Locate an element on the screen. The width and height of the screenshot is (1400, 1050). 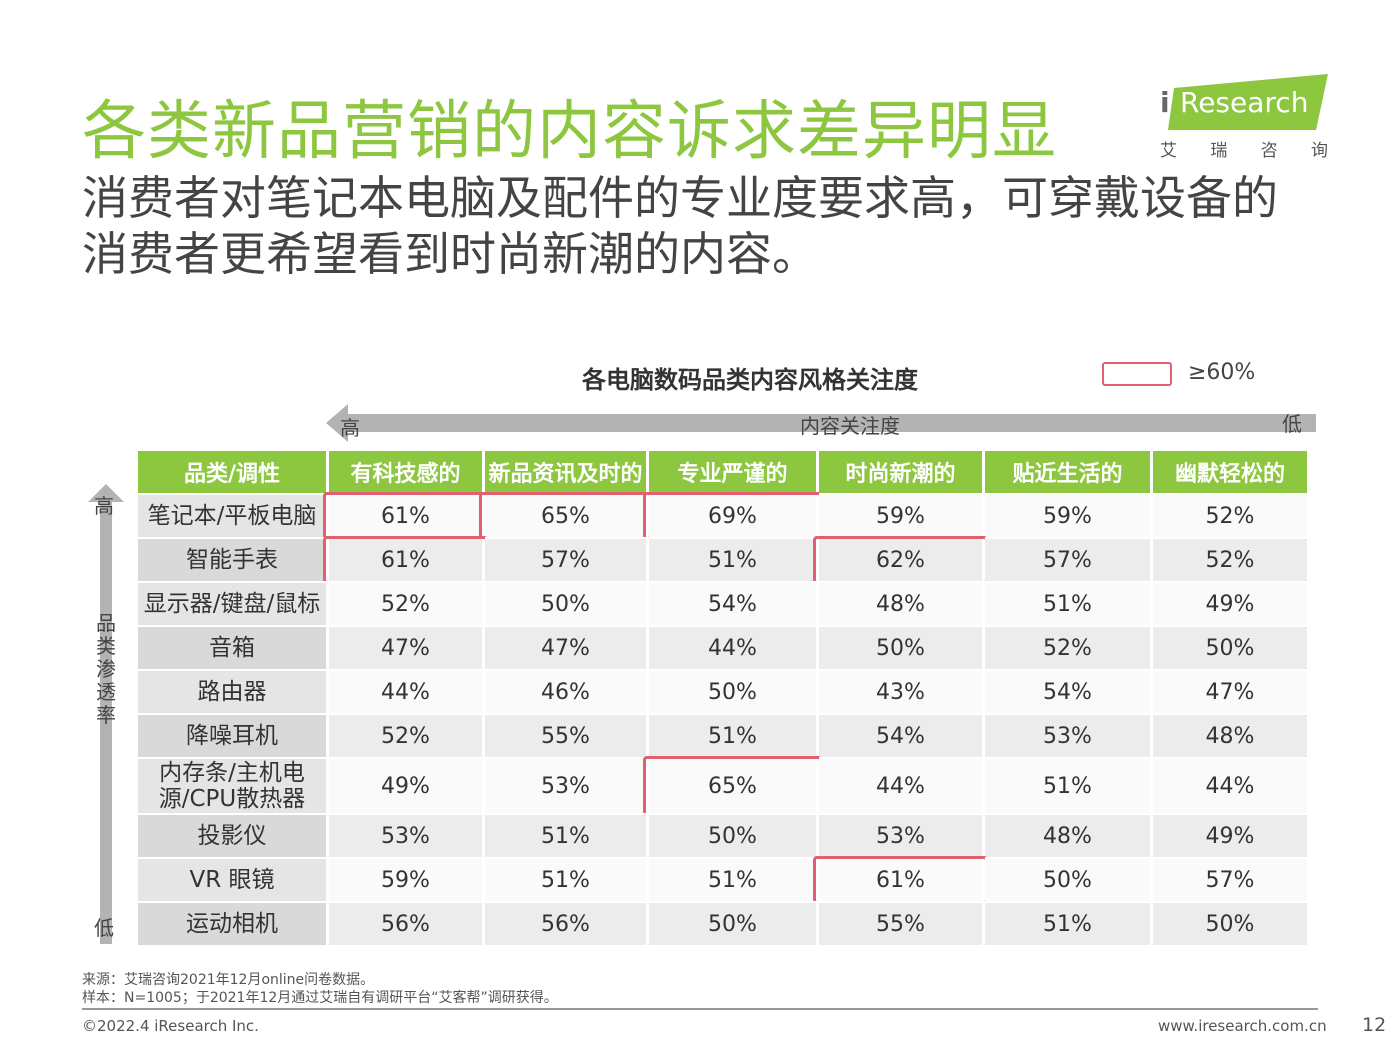
category-label: 投影仪 is located at coordinates (233, 835).